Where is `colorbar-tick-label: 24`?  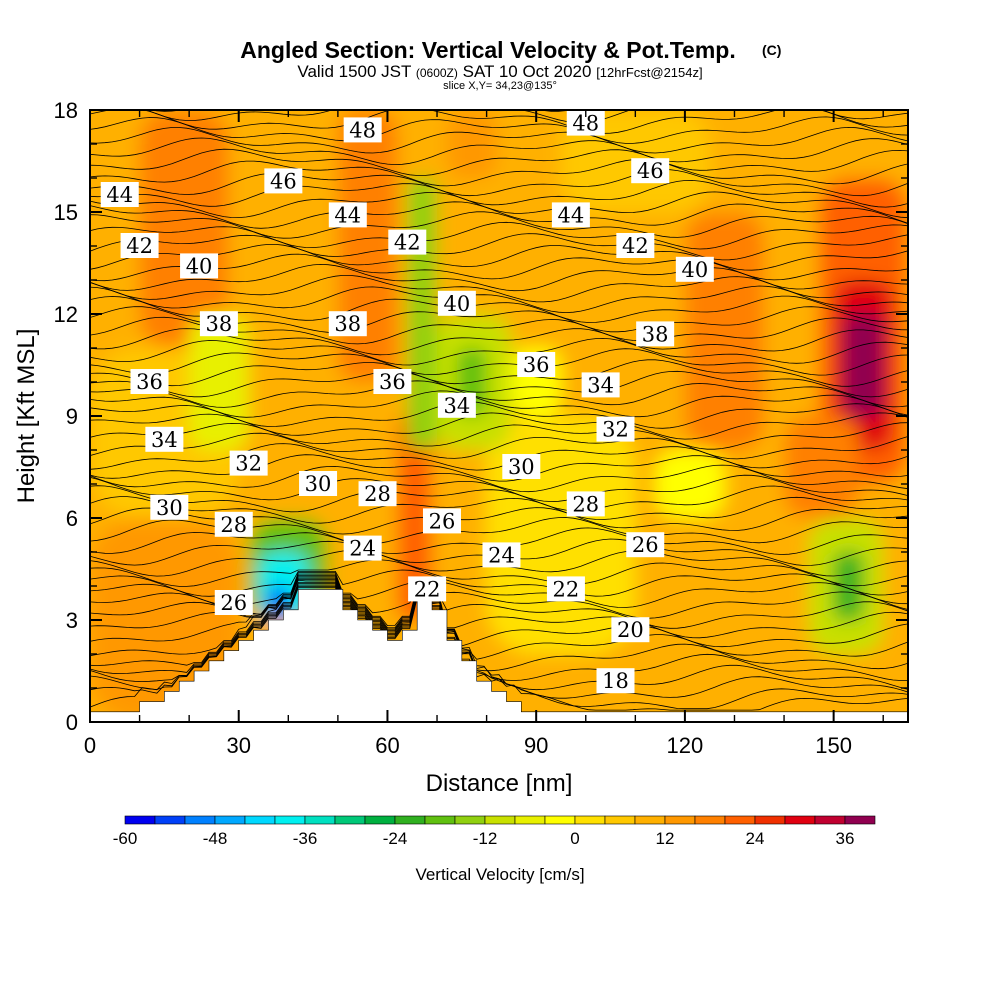 colorbar-tick-label: 24 is located at coordinates (755, 838).